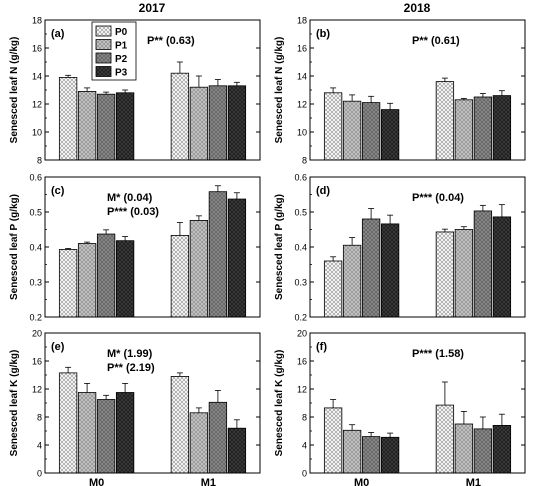 The height and width of the screenshot is (486, 550). I want to click on x-category-label: M0, so click(361, 481).